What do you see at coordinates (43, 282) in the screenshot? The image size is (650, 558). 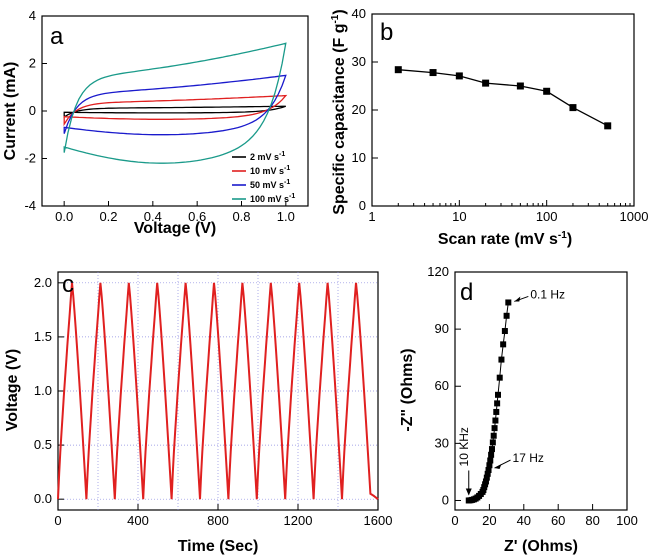 I see `c-ytick-label: 2.0` at bounding box center [43, 282].